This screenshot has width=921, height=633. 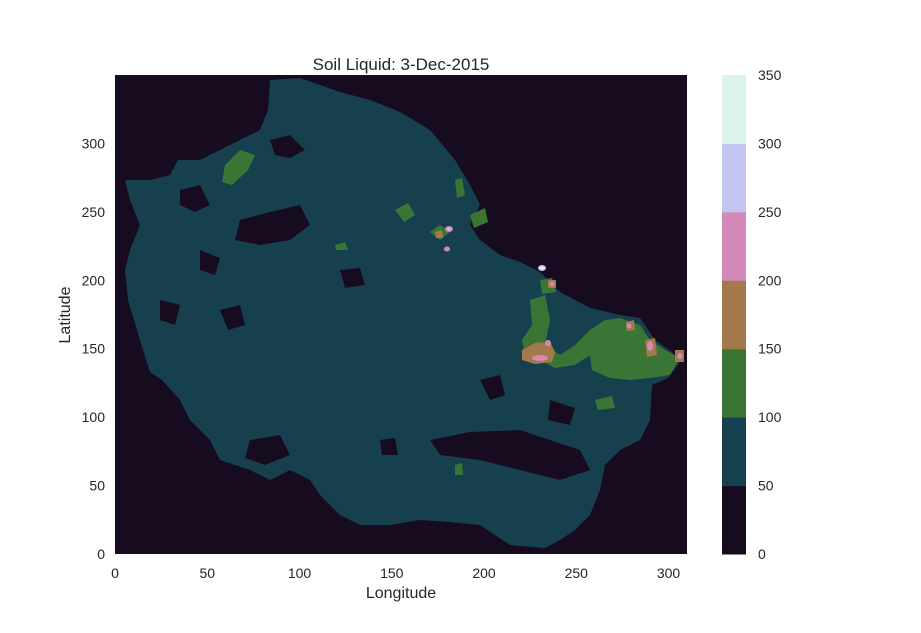 I want to click on x-tick-labels: 0 50 100 150 200 250 300, so click(x=395, y=573).